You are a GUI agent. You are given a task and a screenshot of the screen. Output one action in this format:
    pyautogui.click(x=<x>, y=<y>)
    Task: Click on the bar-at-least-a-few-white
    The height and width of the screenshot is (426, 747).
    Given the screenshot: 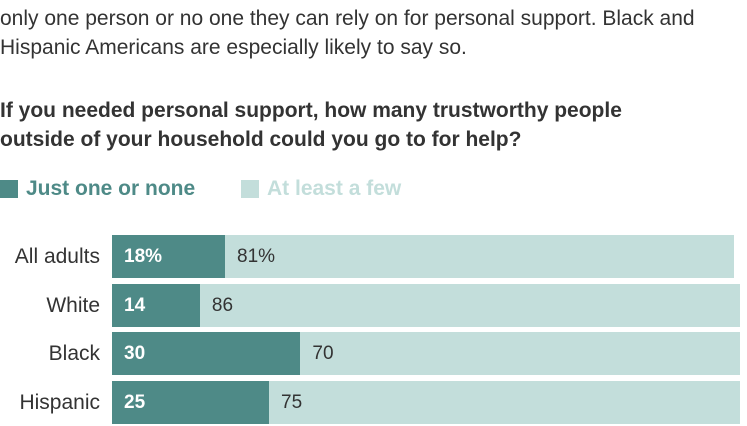 What is the action you would take?
    pyautogui.click(x=469, y=305)
    